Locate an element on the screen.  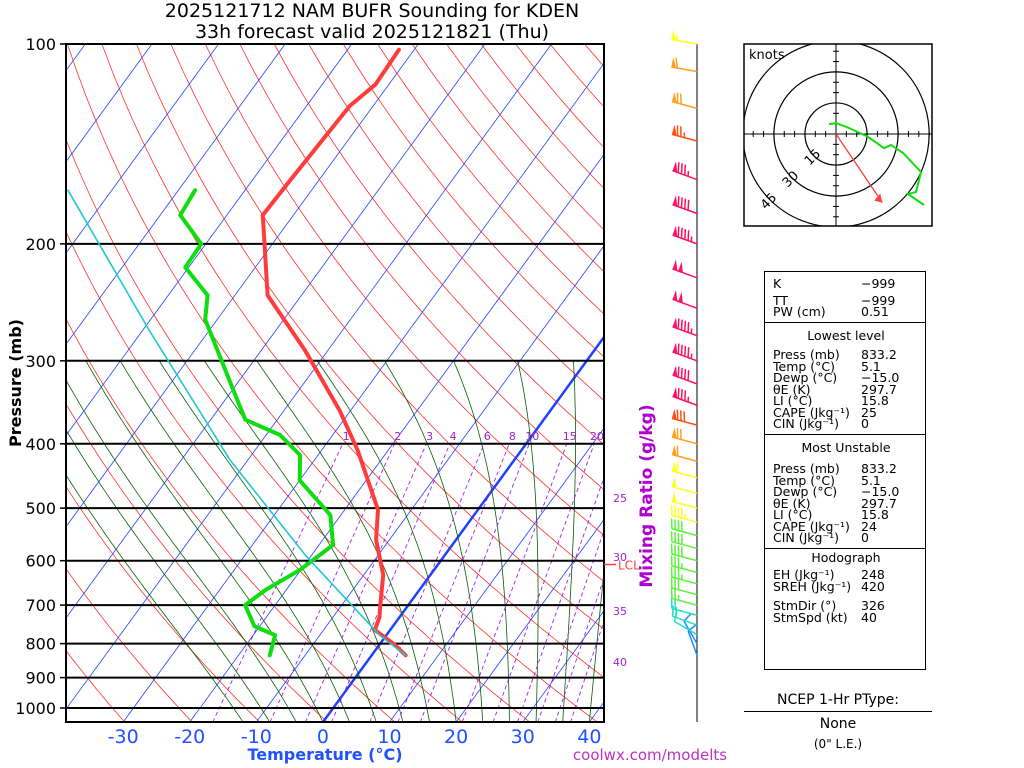
stat-label: θE (K) is located at coordinates (792, 389).